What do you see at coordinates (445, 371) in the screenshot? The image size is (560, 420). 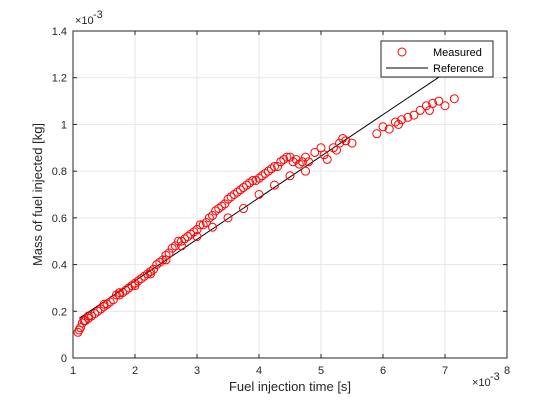 I see `x-tick-label: 7` at bounding box center [445, 371].